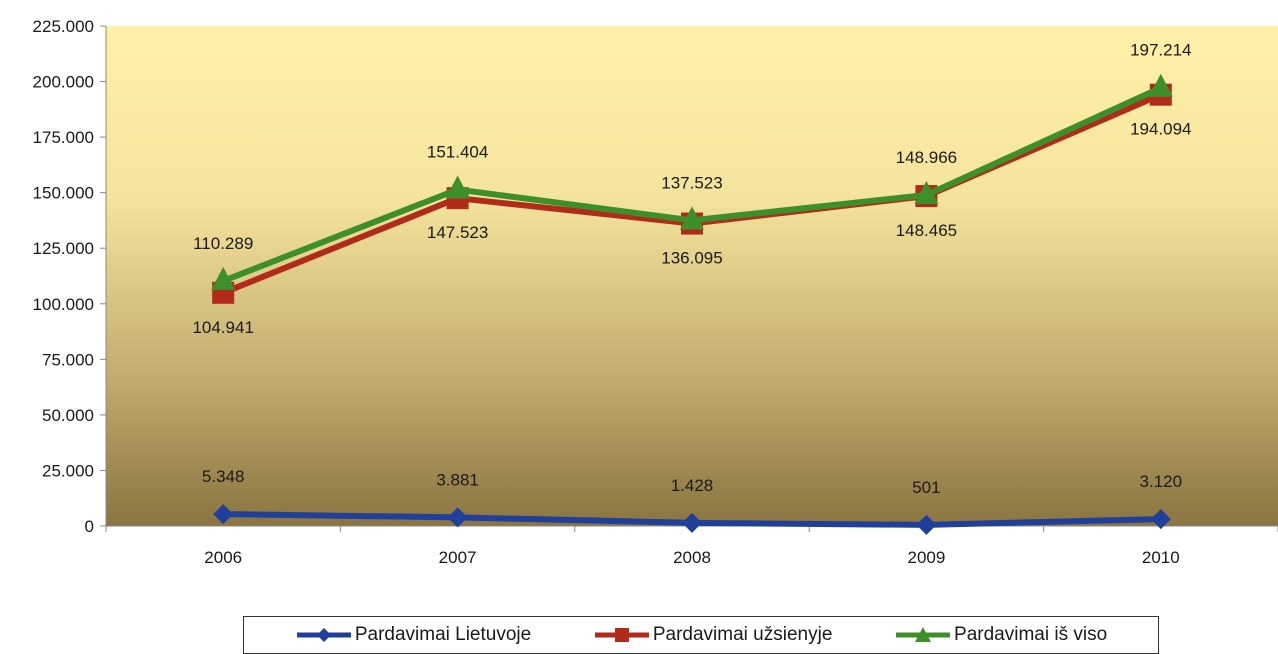 Image resolution: width=1278 pixels, height=654 pixels. I want to click on data-label: 3.881, so click(457, 479).